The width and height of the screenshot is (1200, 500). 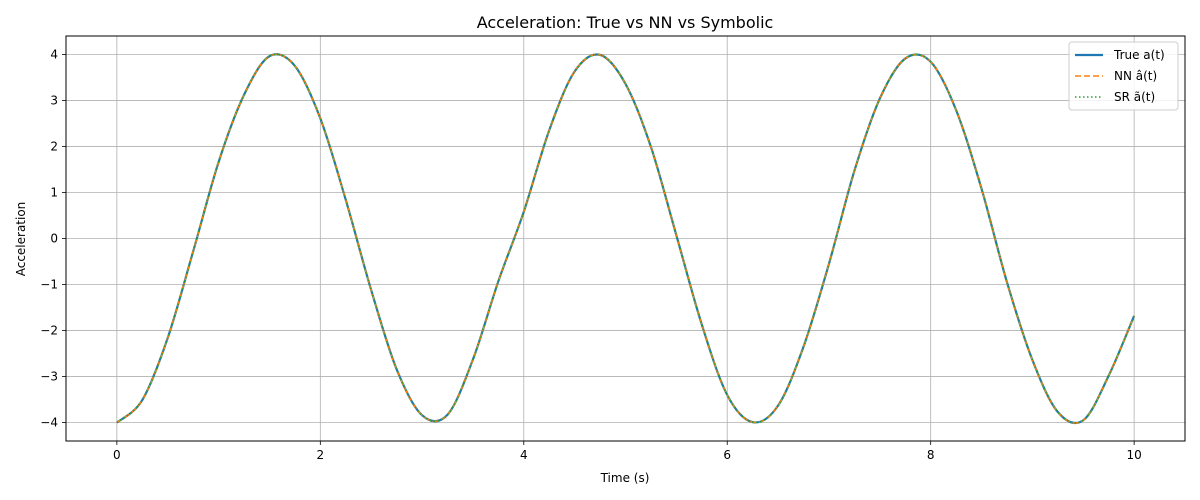 What do you see at coordinates (625, 478) in the screenshot?
I see `x-axis-label: Time (s)` at bounding box center [625, 478].